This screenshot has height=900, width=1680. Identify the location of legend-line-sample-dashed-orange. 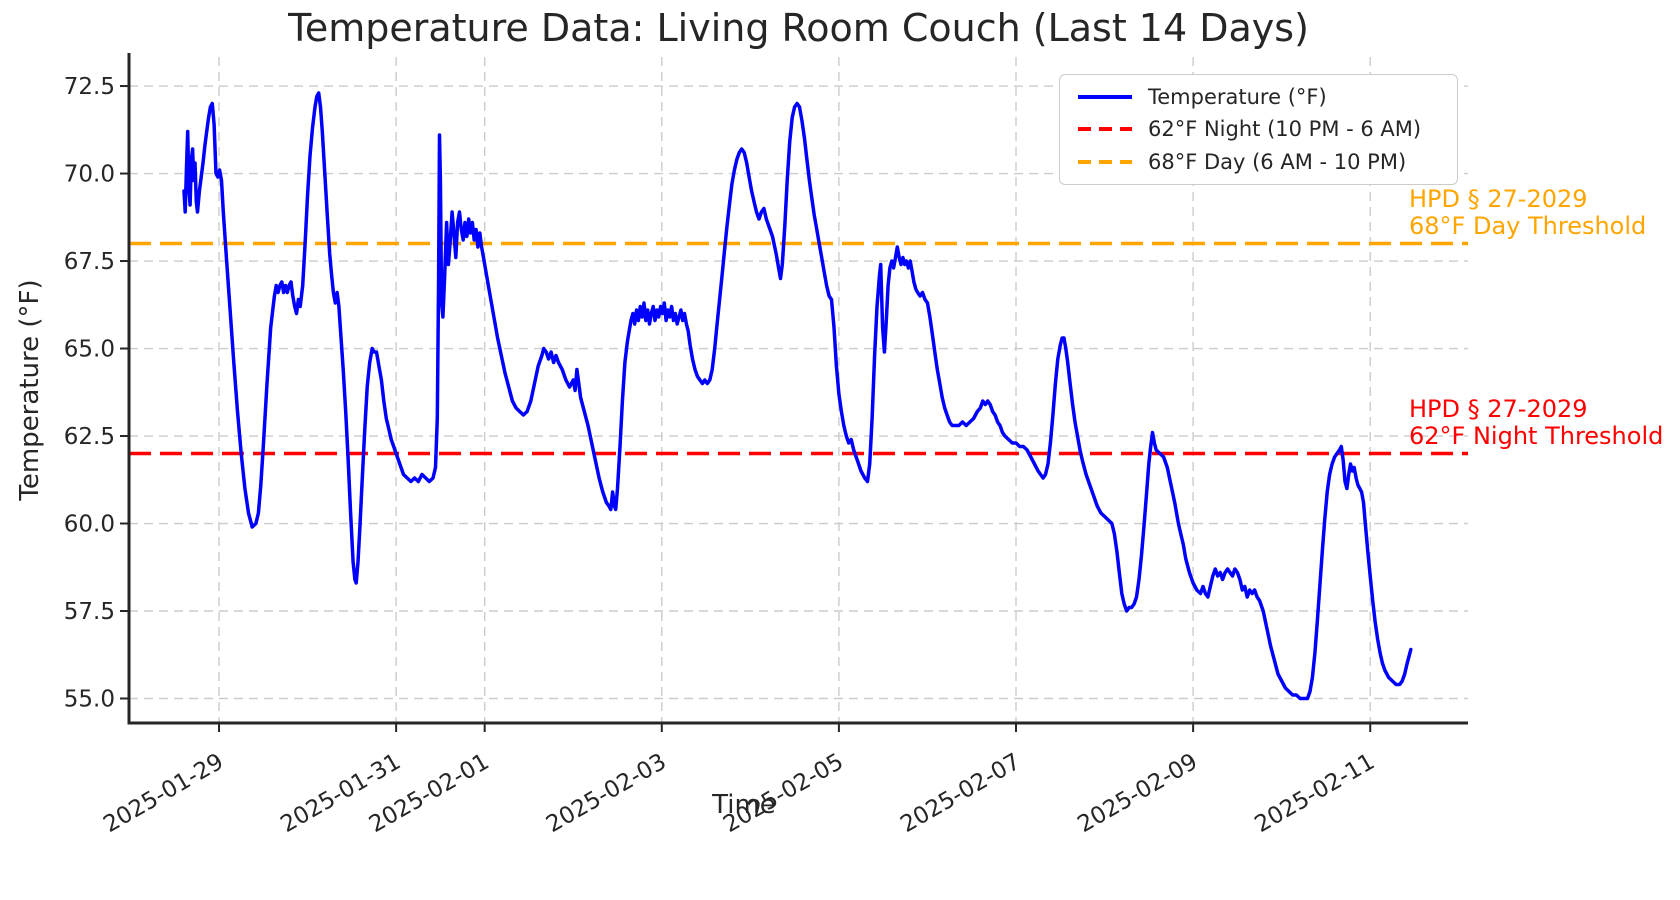
(1105, 161).